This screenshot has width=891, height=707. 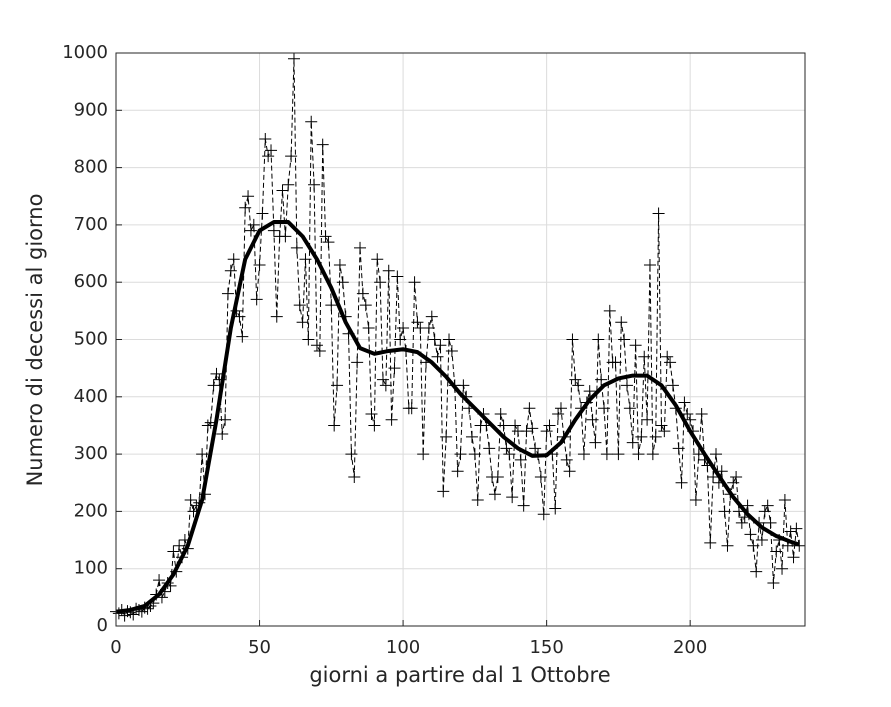 I want to click on y-tick-label: 200, so click(x=91, y=510).